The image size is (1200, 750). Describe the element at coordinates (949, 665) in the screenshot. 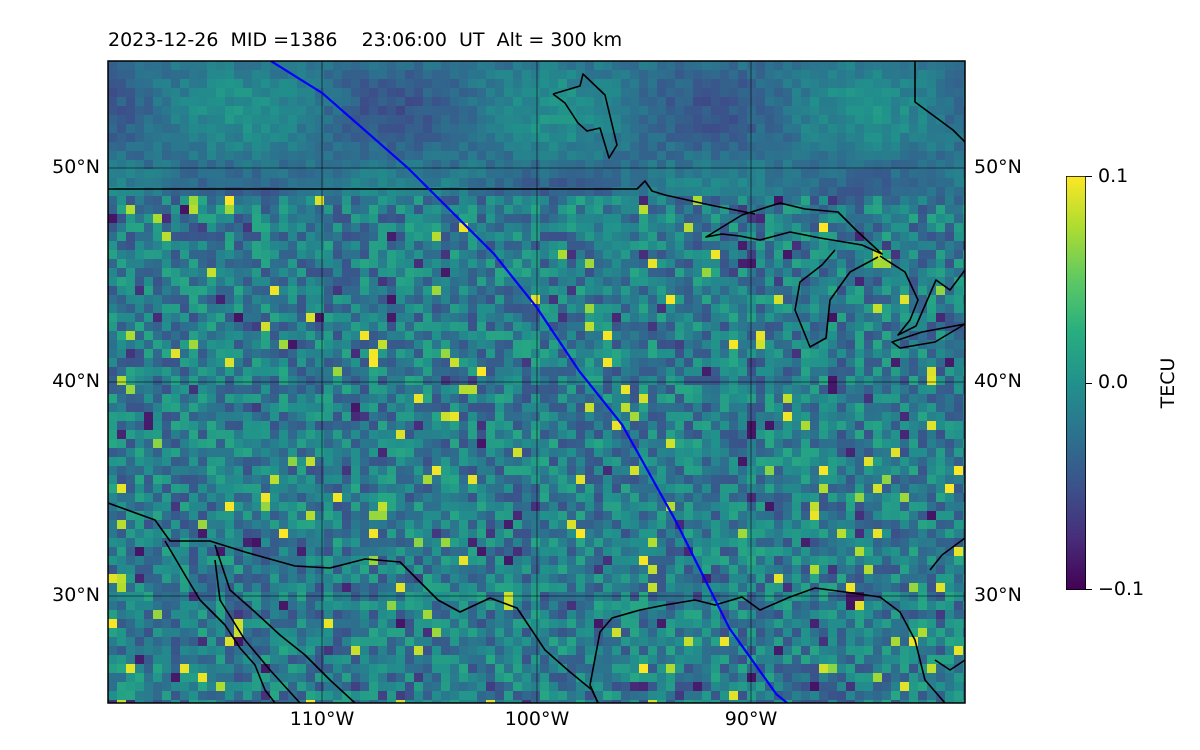

I see `florida-keys` at that location.